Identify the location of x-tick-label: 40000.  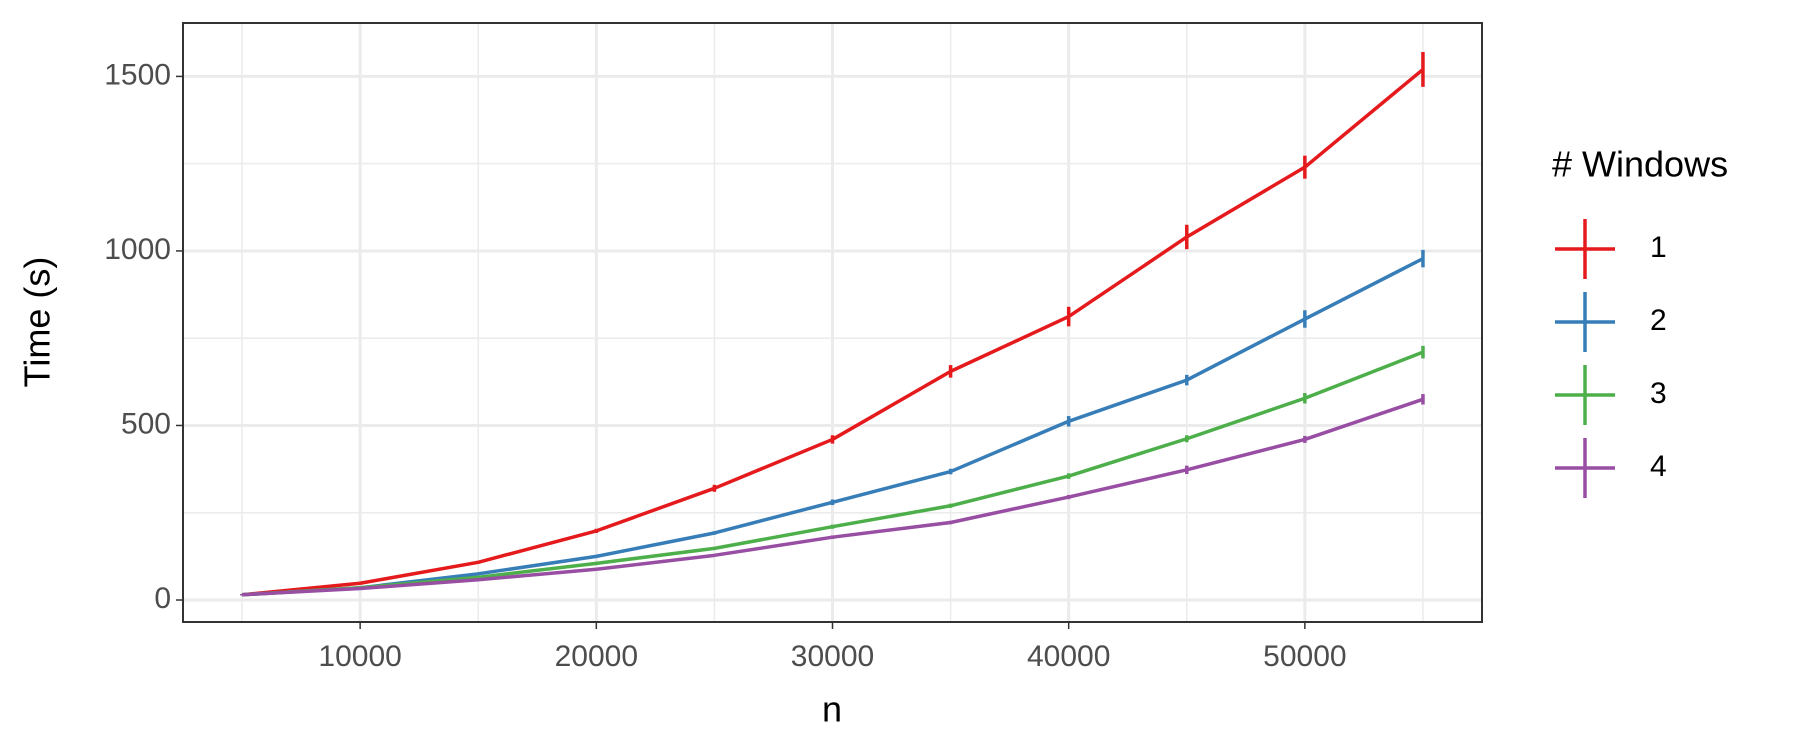
(1068, 656).